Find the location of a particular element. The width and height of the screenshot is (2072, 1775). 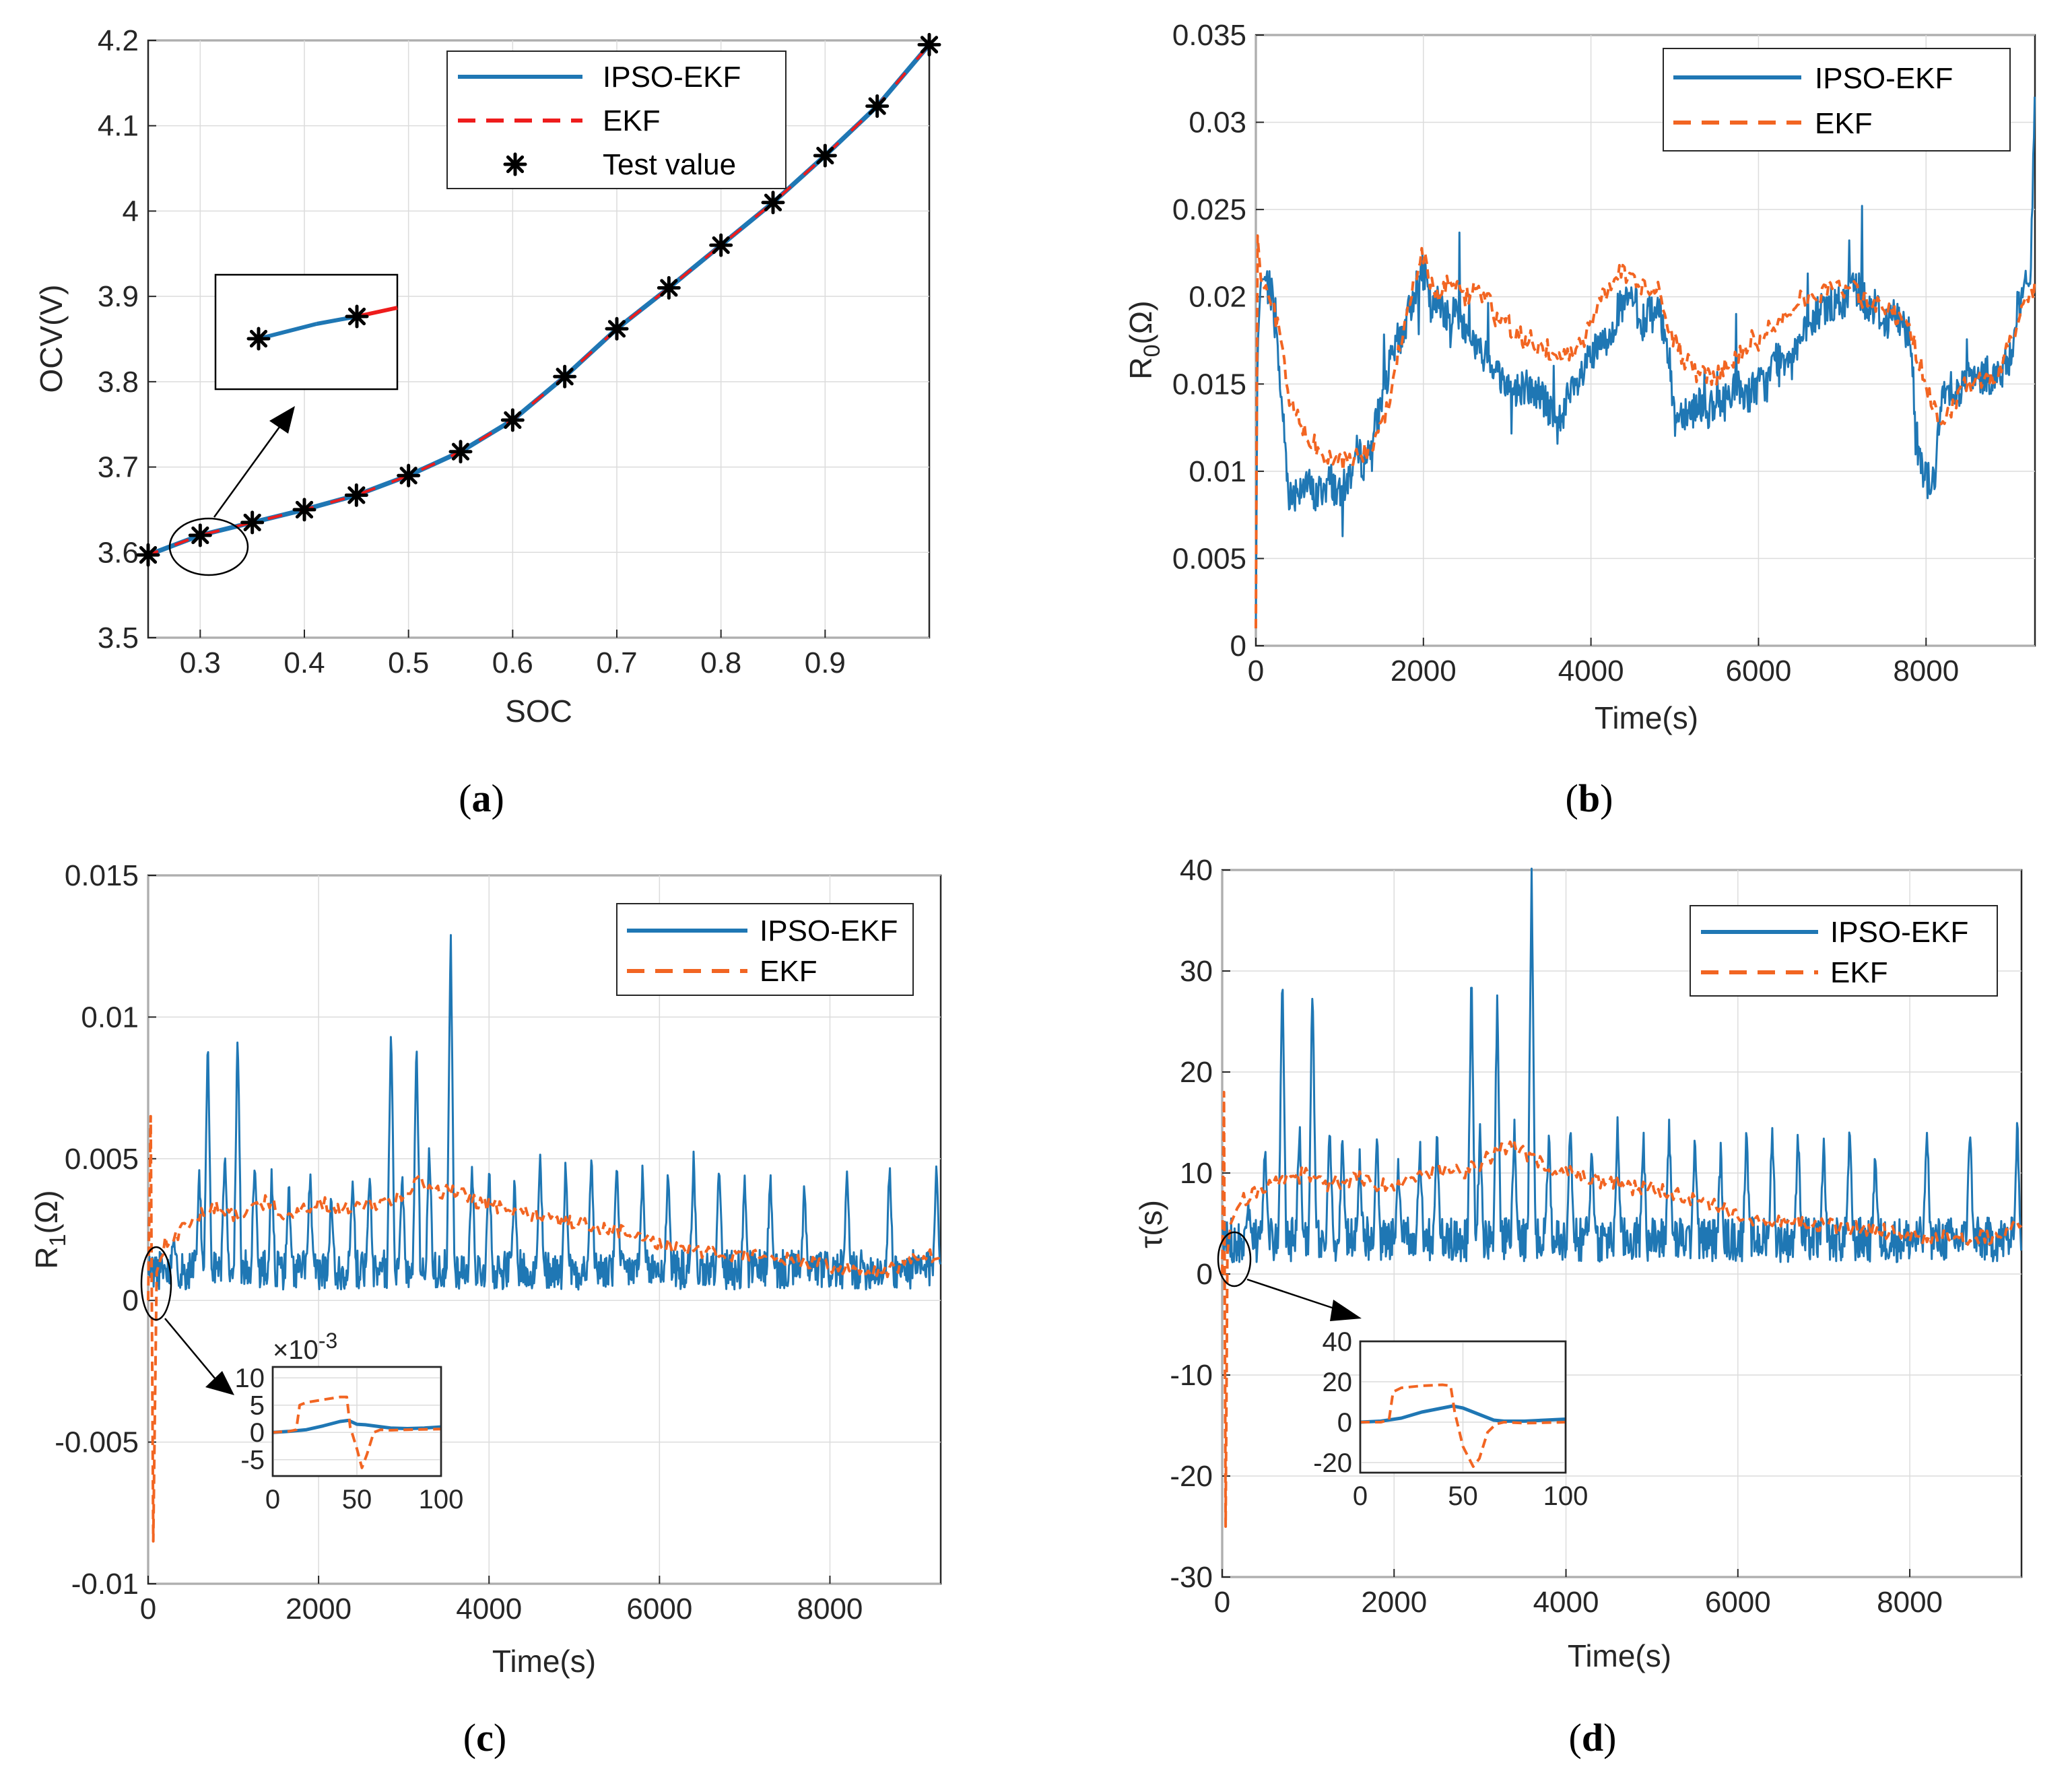

x-tick-label: 0.3 is located at coordinates (200, 662).